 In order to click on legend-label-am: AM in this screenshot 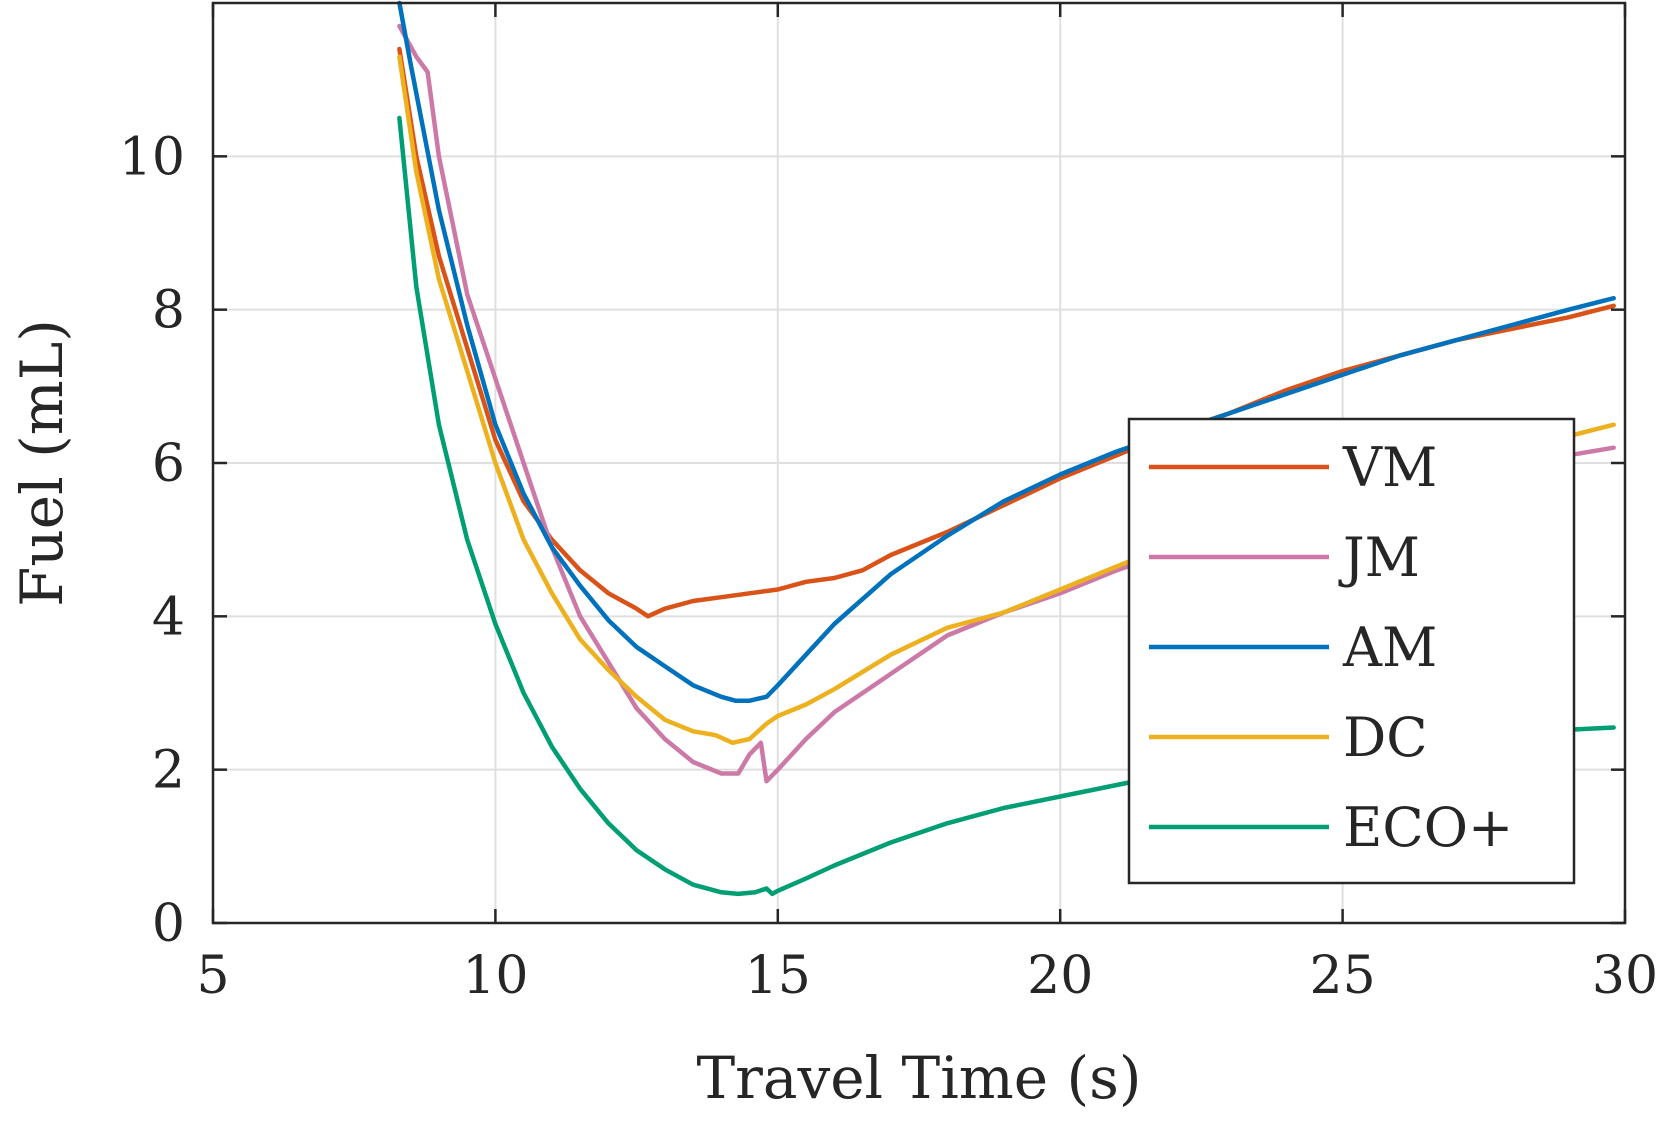, I will do `click(1389, 647)`.